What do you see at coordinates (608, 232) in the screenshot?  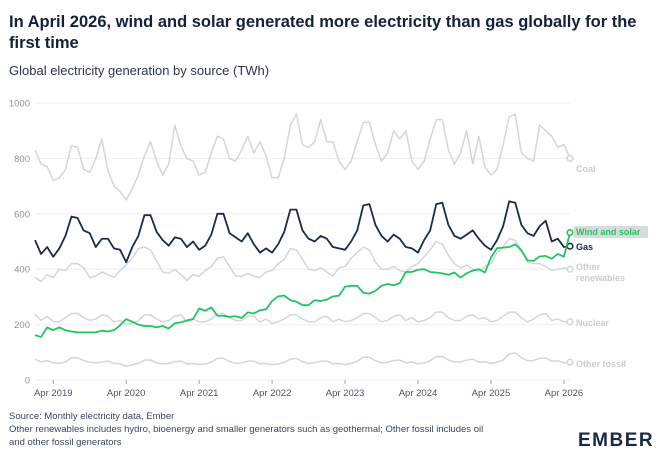 I see `end-label-wind-and-solar: Wind and solar` at bounding box center [608, 232].